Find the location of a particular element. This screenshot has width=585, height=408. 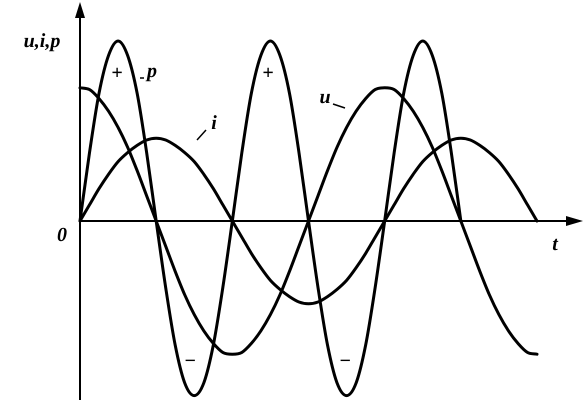

y-axis-title: u,i,p is located at coordinates (42, 41).